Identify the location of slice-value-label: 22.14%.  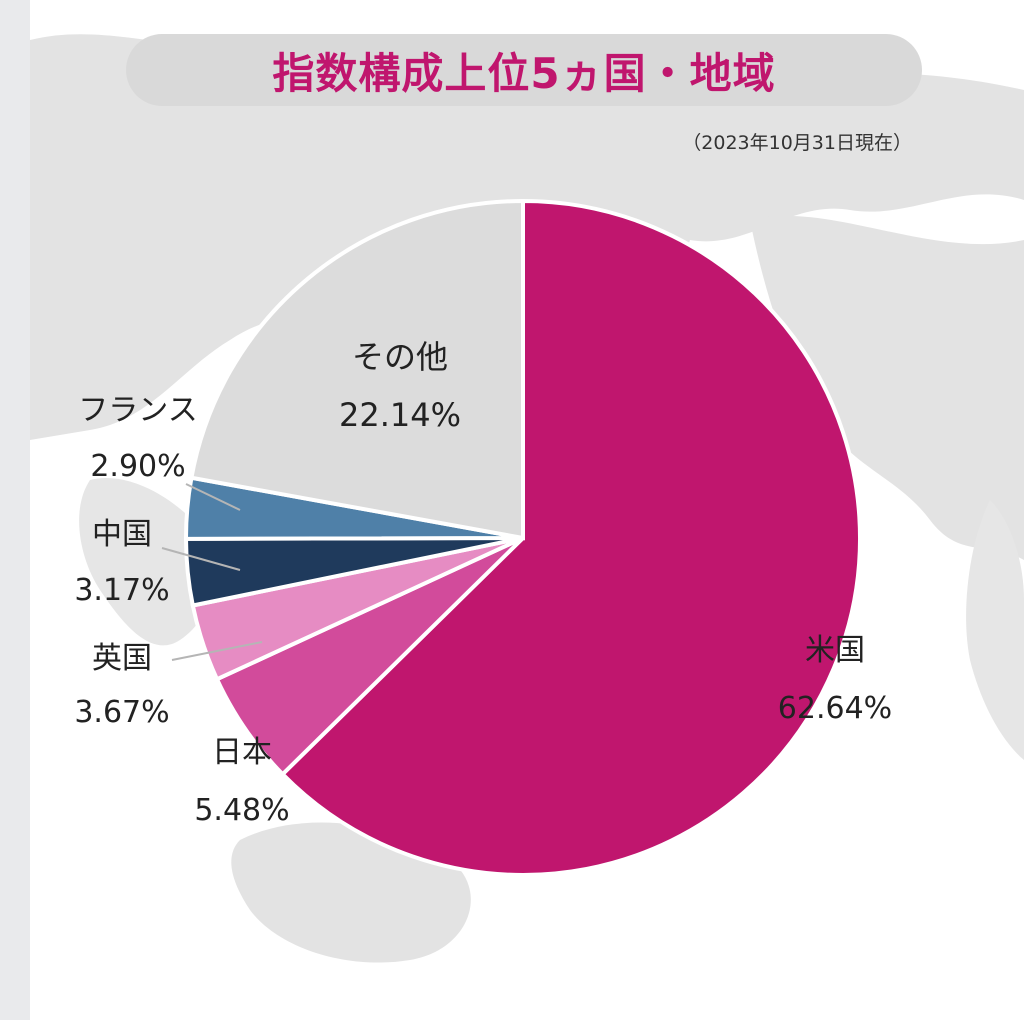
(400, 415).